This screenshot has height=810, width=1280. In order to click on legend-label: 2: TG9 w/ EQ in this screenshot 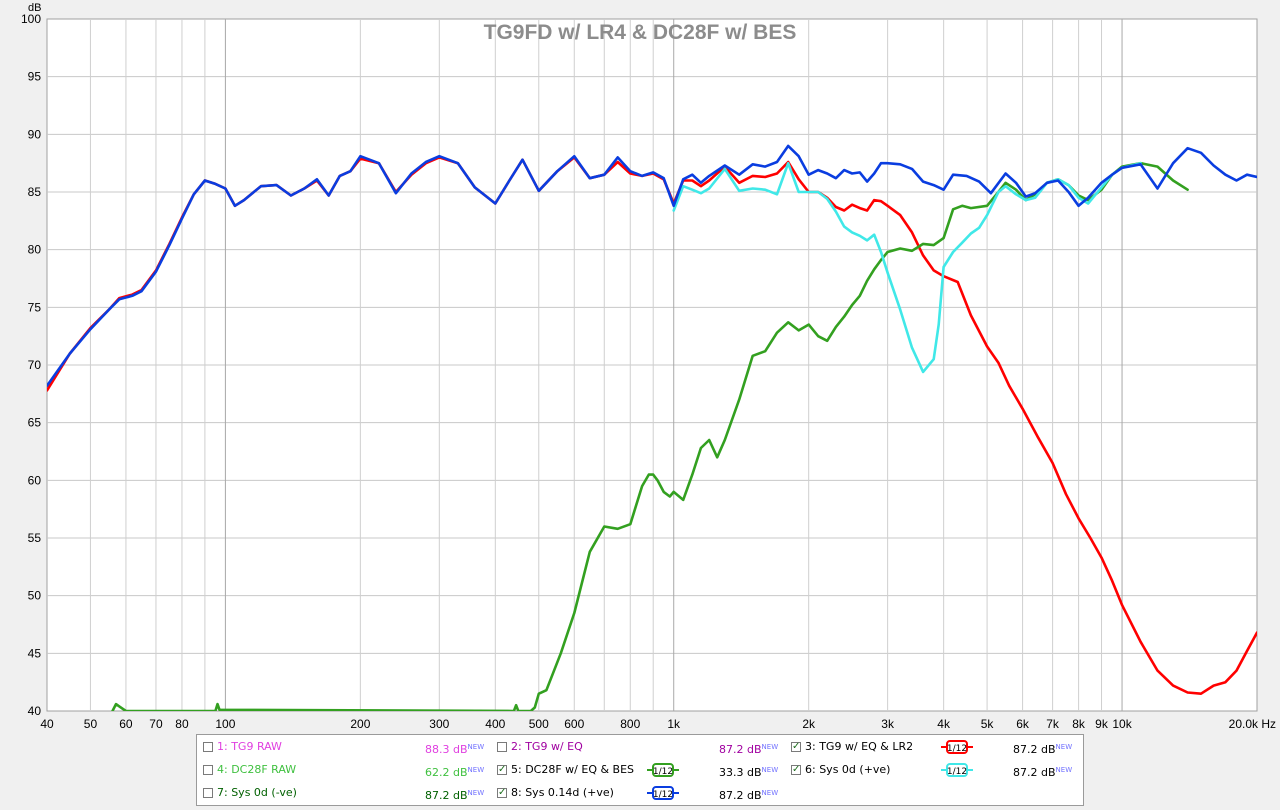, I will do `click(547, 746)`.